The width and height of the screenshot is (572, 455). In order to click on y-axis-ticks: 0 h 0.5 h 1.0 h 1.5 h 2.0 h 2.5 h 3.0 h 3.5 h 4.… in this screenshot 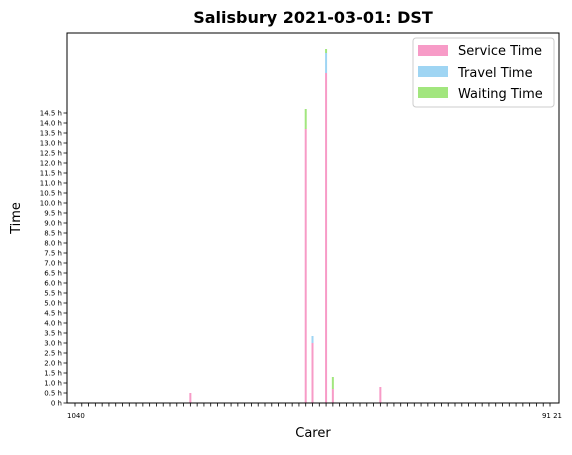, I will do `click(53, 259)`.